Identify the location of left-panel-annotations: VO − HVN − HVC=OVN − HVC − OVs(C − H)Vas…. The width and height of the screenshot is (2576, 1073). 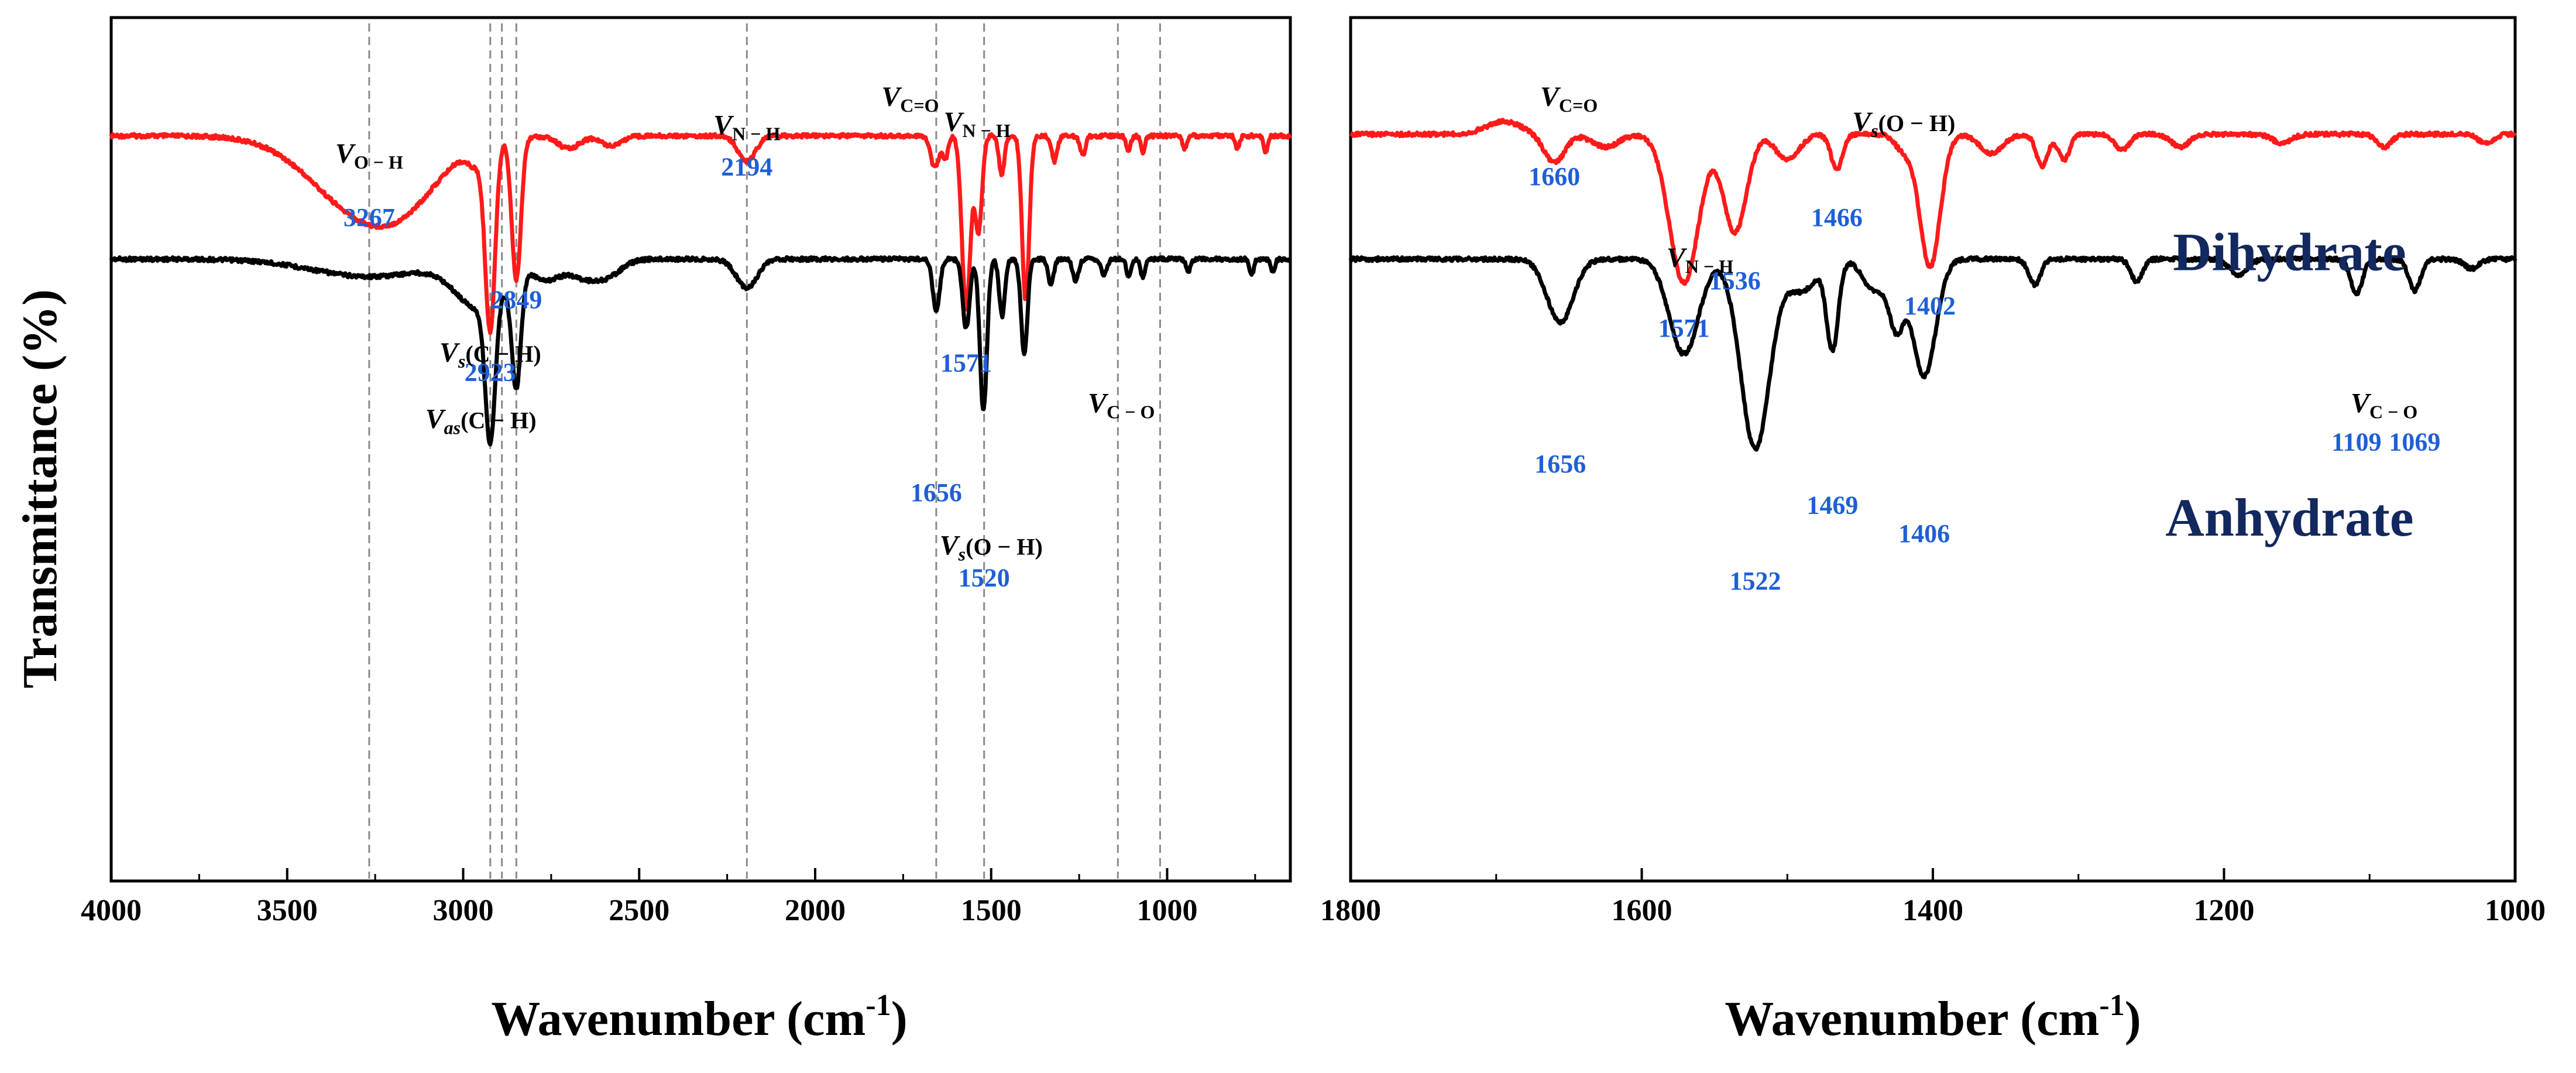
(745, 323).